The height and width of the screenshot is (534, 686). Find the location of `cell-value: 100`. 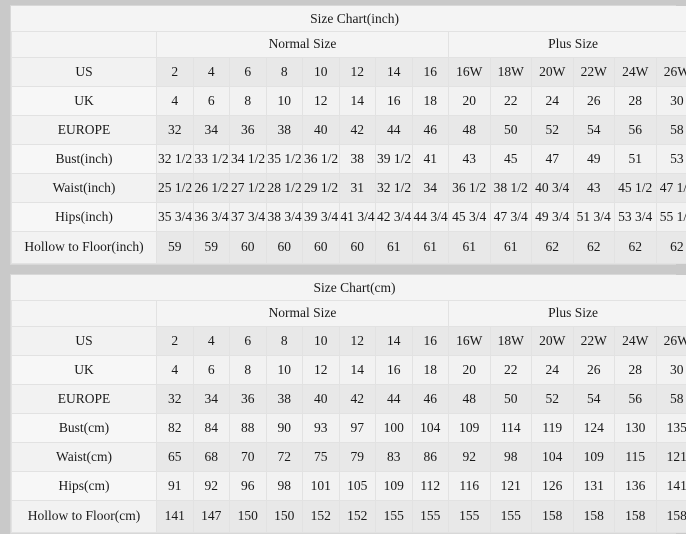

cell-value: 100 is located at coordinates (394, 428).